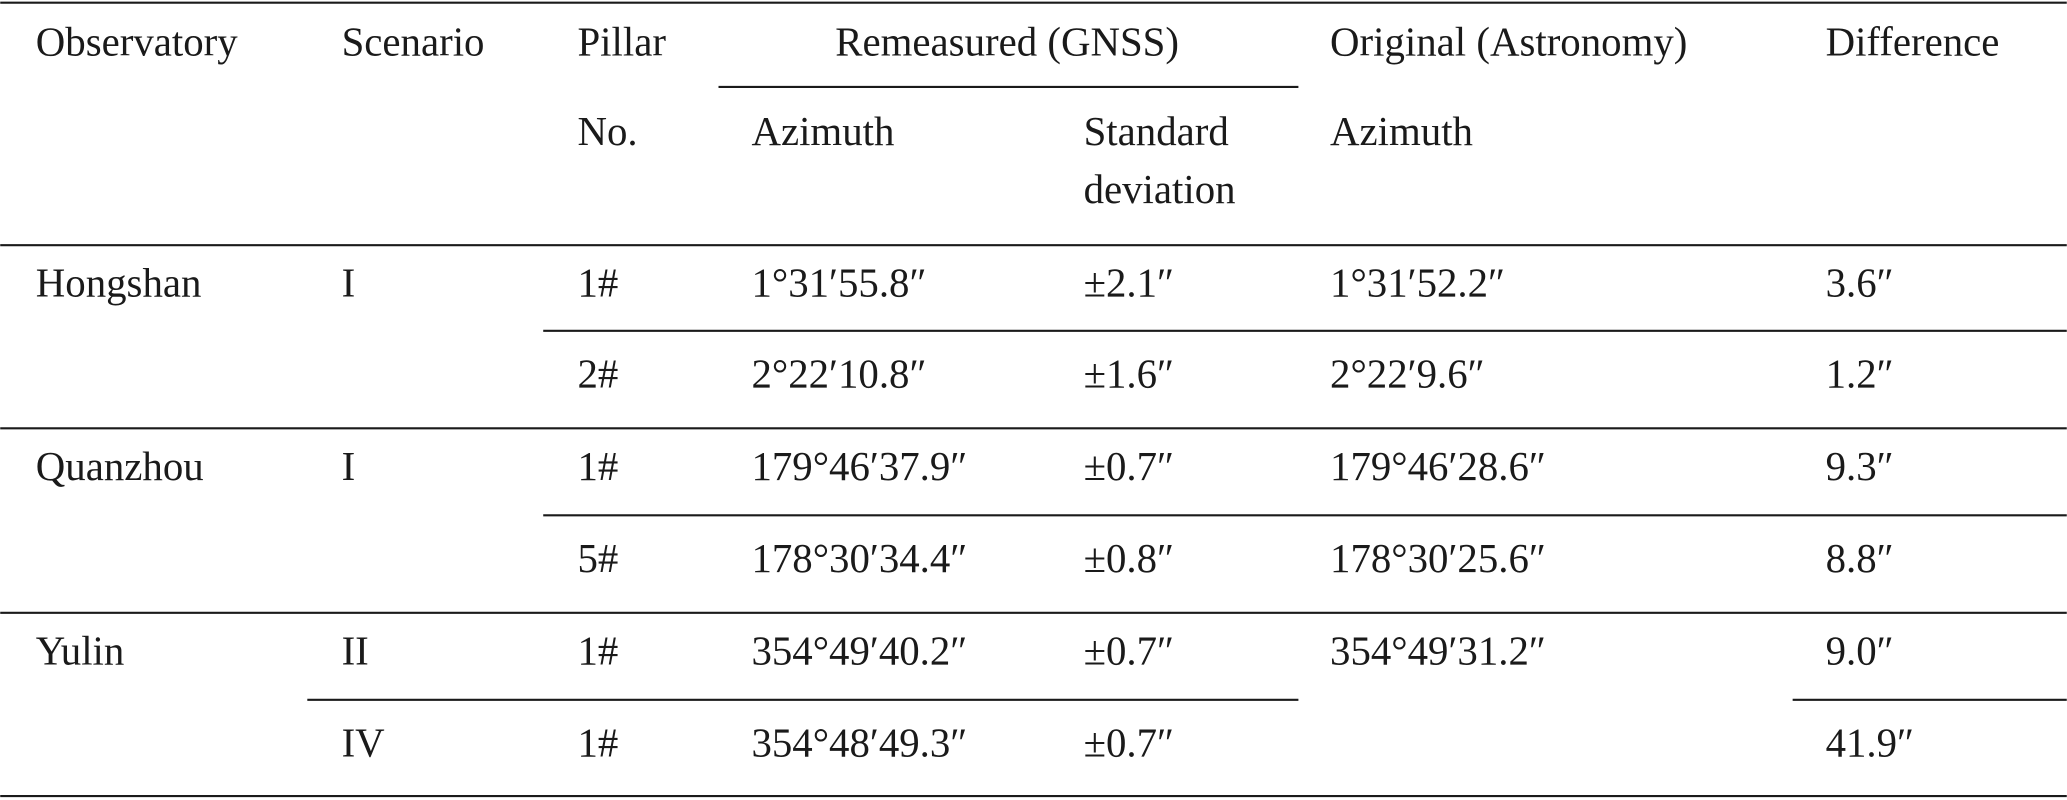 The width and height of the screenshot is (2067, 800). I want to click on table-cell: 8.8″, so click(1860, 558).